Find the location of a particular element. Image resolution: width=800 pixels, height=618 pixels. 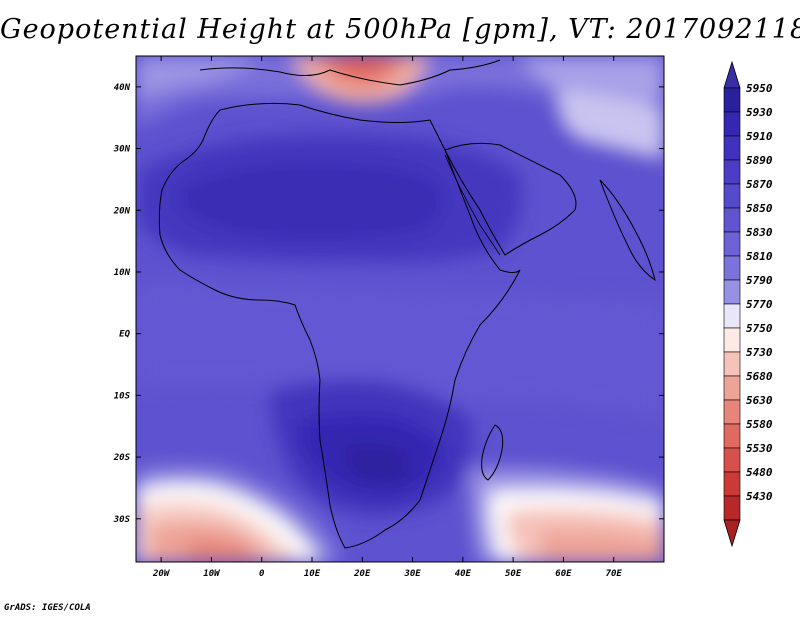

colorbar-label: 5910 is located at coordinates (759, 136).